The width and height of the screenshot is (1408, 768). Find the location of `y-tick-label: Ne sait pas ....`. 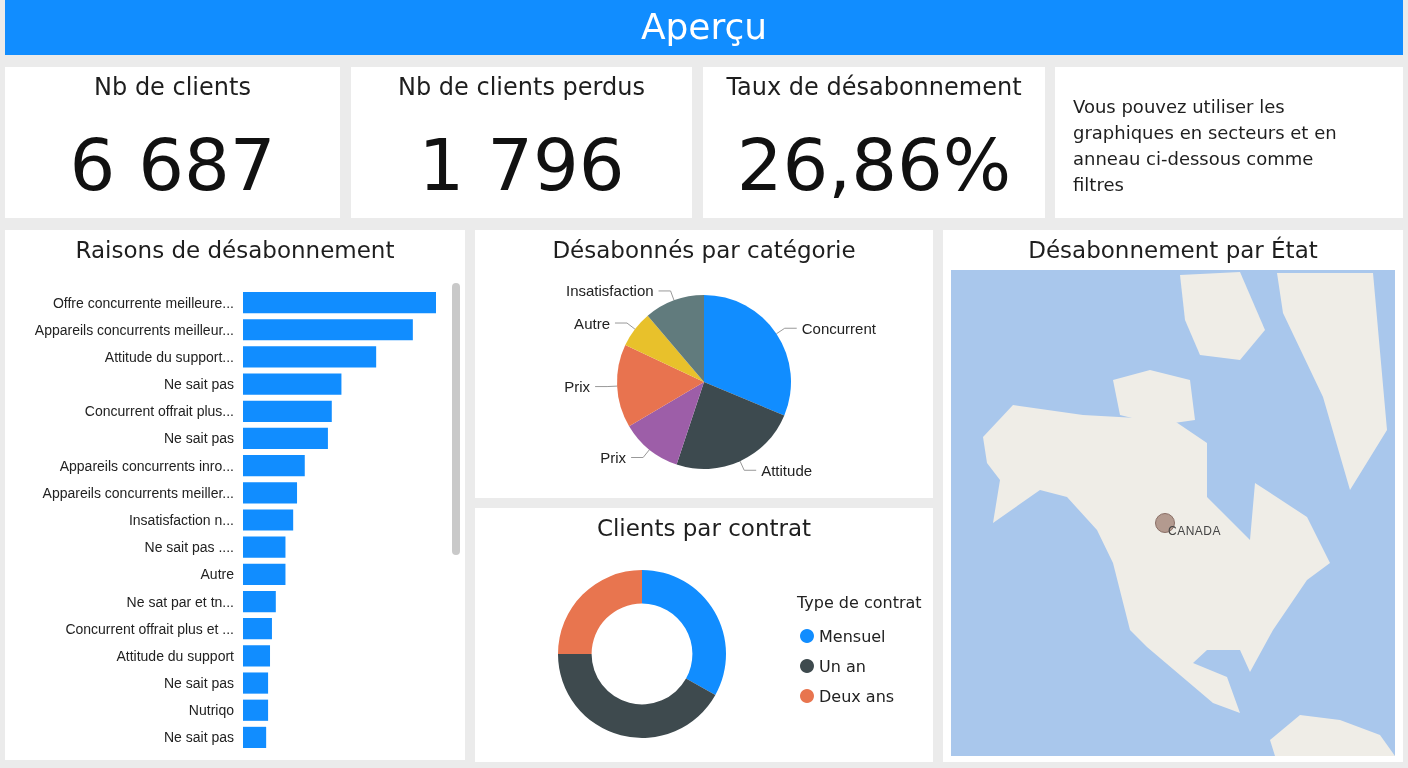

y-tick-label: Ne sait pas .... is located at coordinates (189, 547).